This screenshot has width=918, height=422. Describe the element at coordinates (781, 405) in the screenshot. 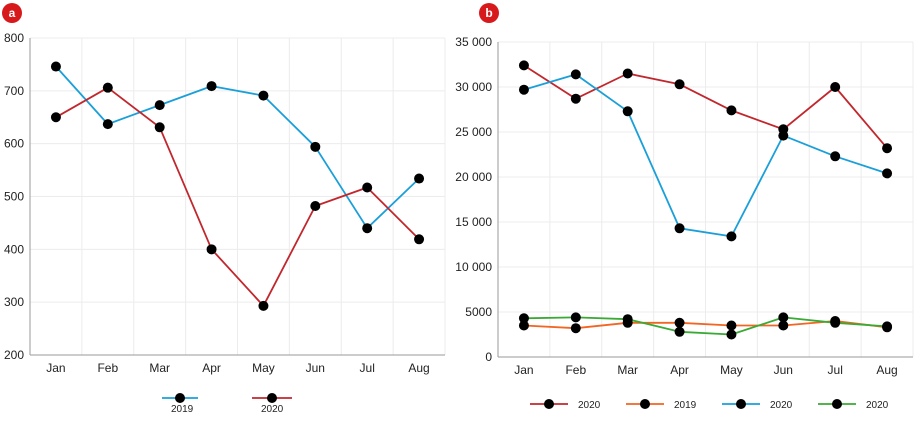

I see `panel-b-legend-2-label: 2020` at that location.